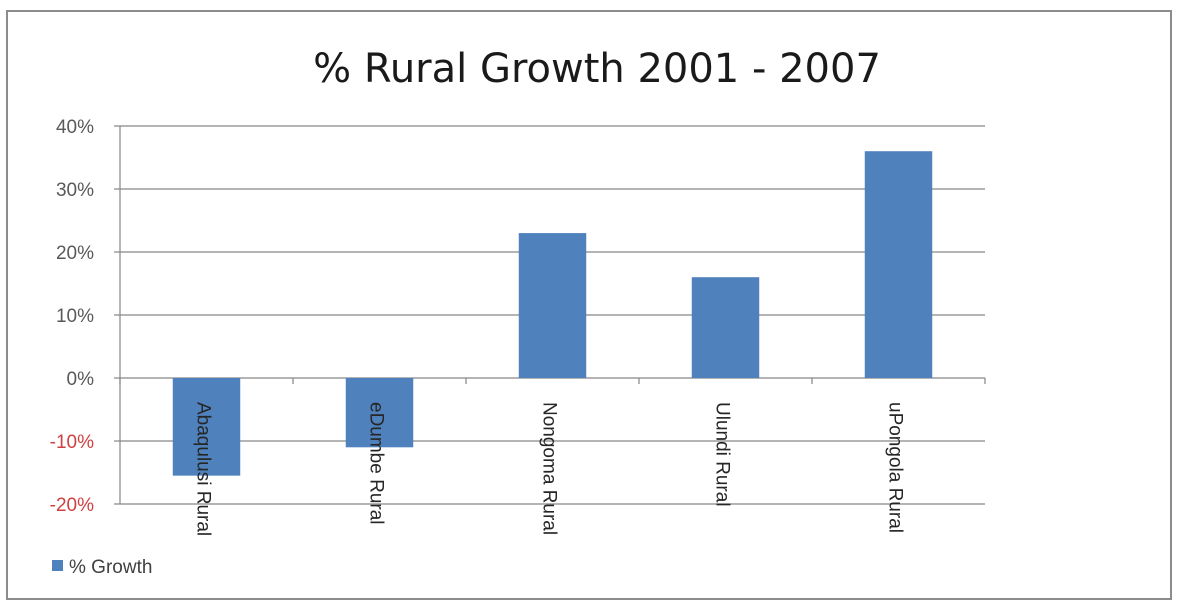 The width and height of the screenshot is (1180, 600). What do you see at coordinates (72, 505) in the screenshot?
I see `y-tick-label: -20%` at bounding box center [72, 505].